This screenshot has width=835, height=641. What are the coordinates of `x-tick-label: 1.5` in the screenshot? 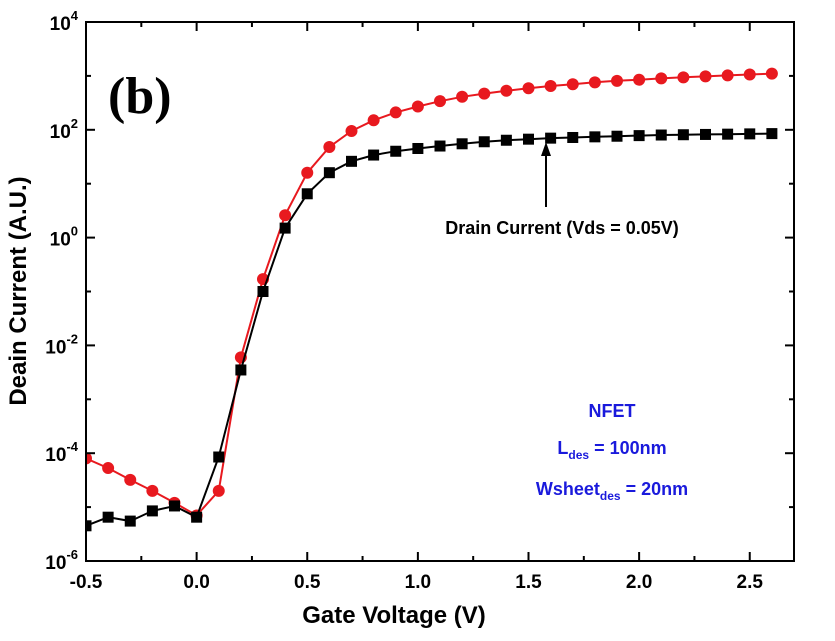 It's located at (528, 582).